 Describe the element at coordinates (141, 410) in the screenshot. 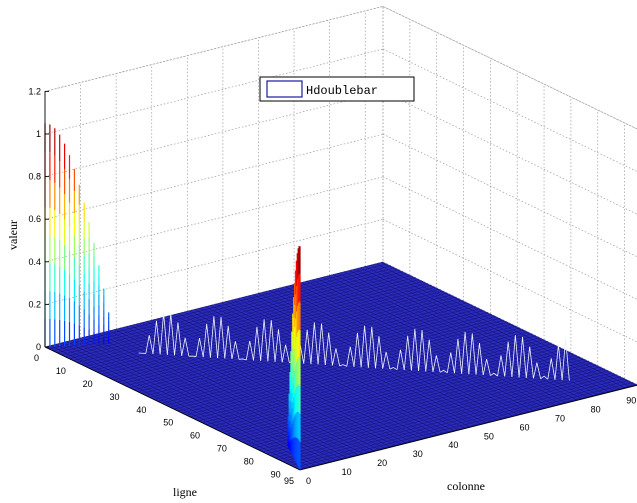

I see `x-tick-label: 40` at that location.